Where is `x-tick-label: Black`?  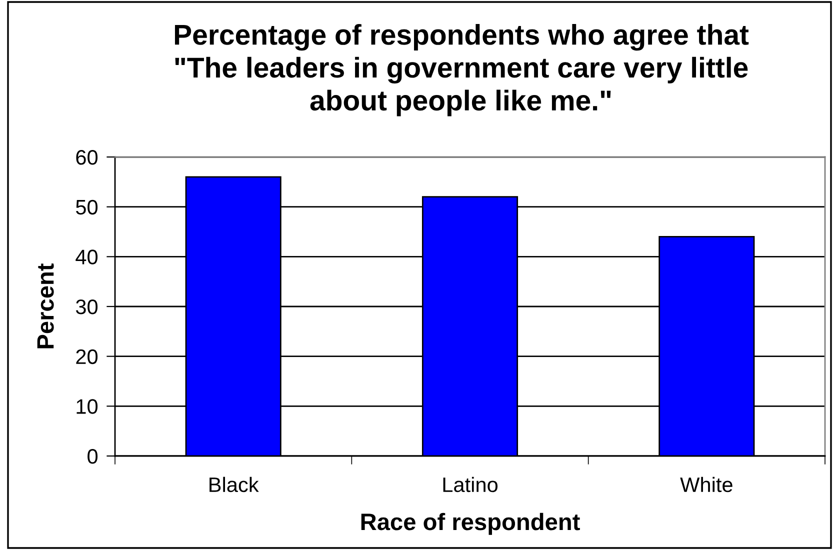
x-tick-label: Black is located at coordinates (234, 484).